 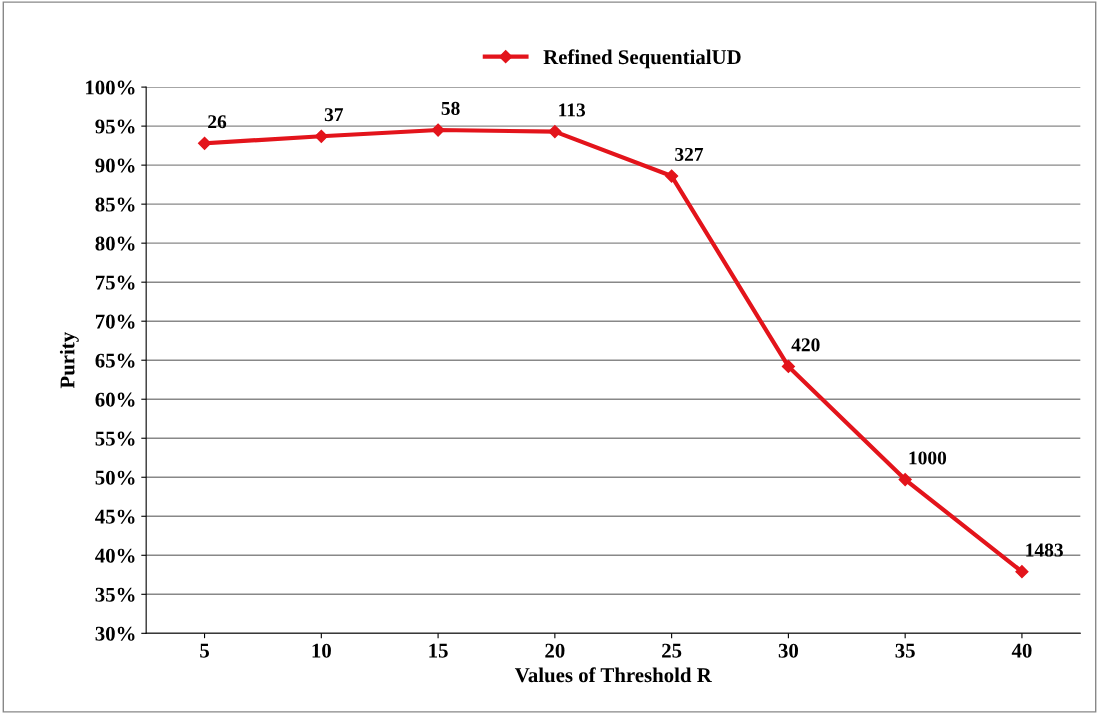 What do you see at coordinates (115, 282) in the screenshot?
I see `y-tick-label: 75%` at bounding box center [115, 282].